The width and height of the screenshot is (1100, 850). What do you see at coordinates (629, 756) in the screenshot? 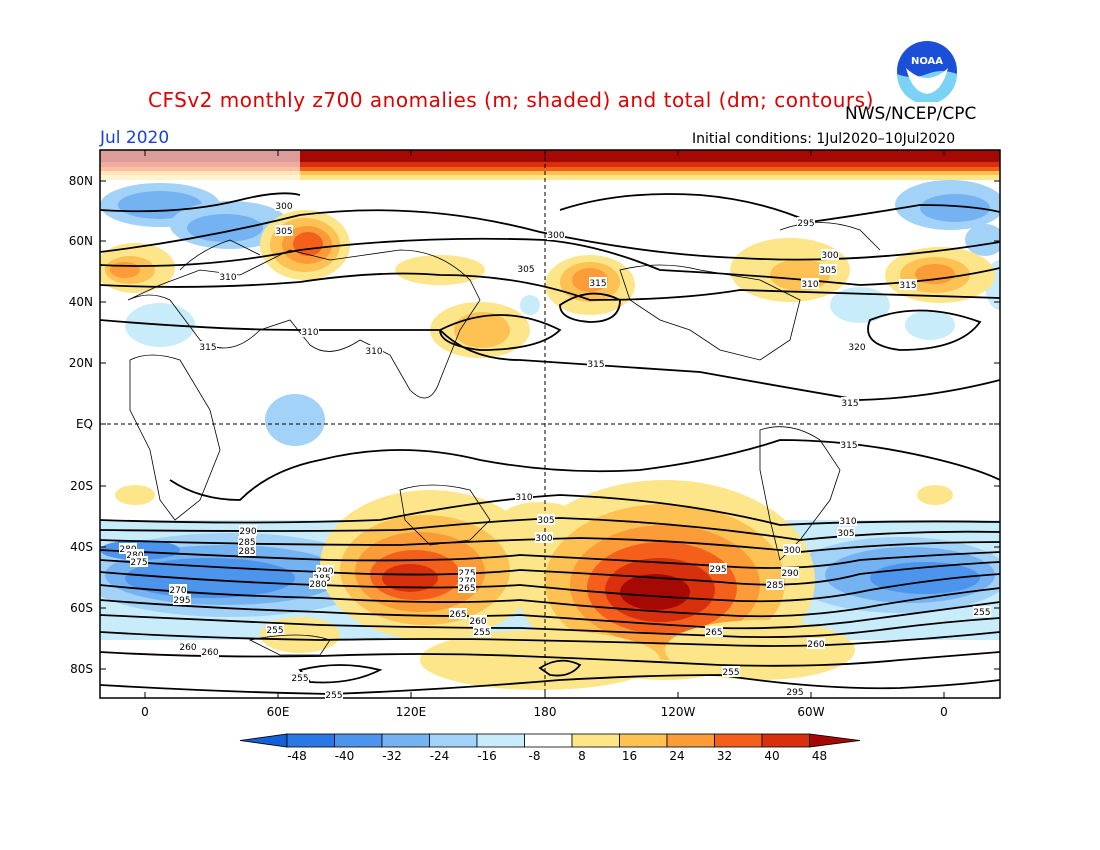
I see `colorbar-tick-label: 16` at bounding box center [629, 756].